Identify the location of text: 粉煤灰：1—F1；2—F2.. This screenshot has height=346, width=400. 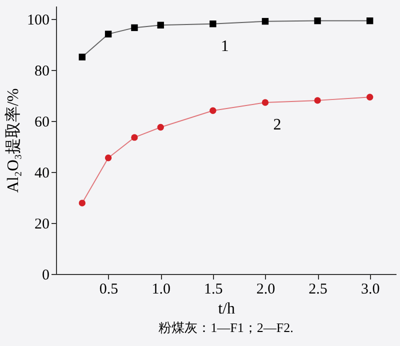
(226, 327).